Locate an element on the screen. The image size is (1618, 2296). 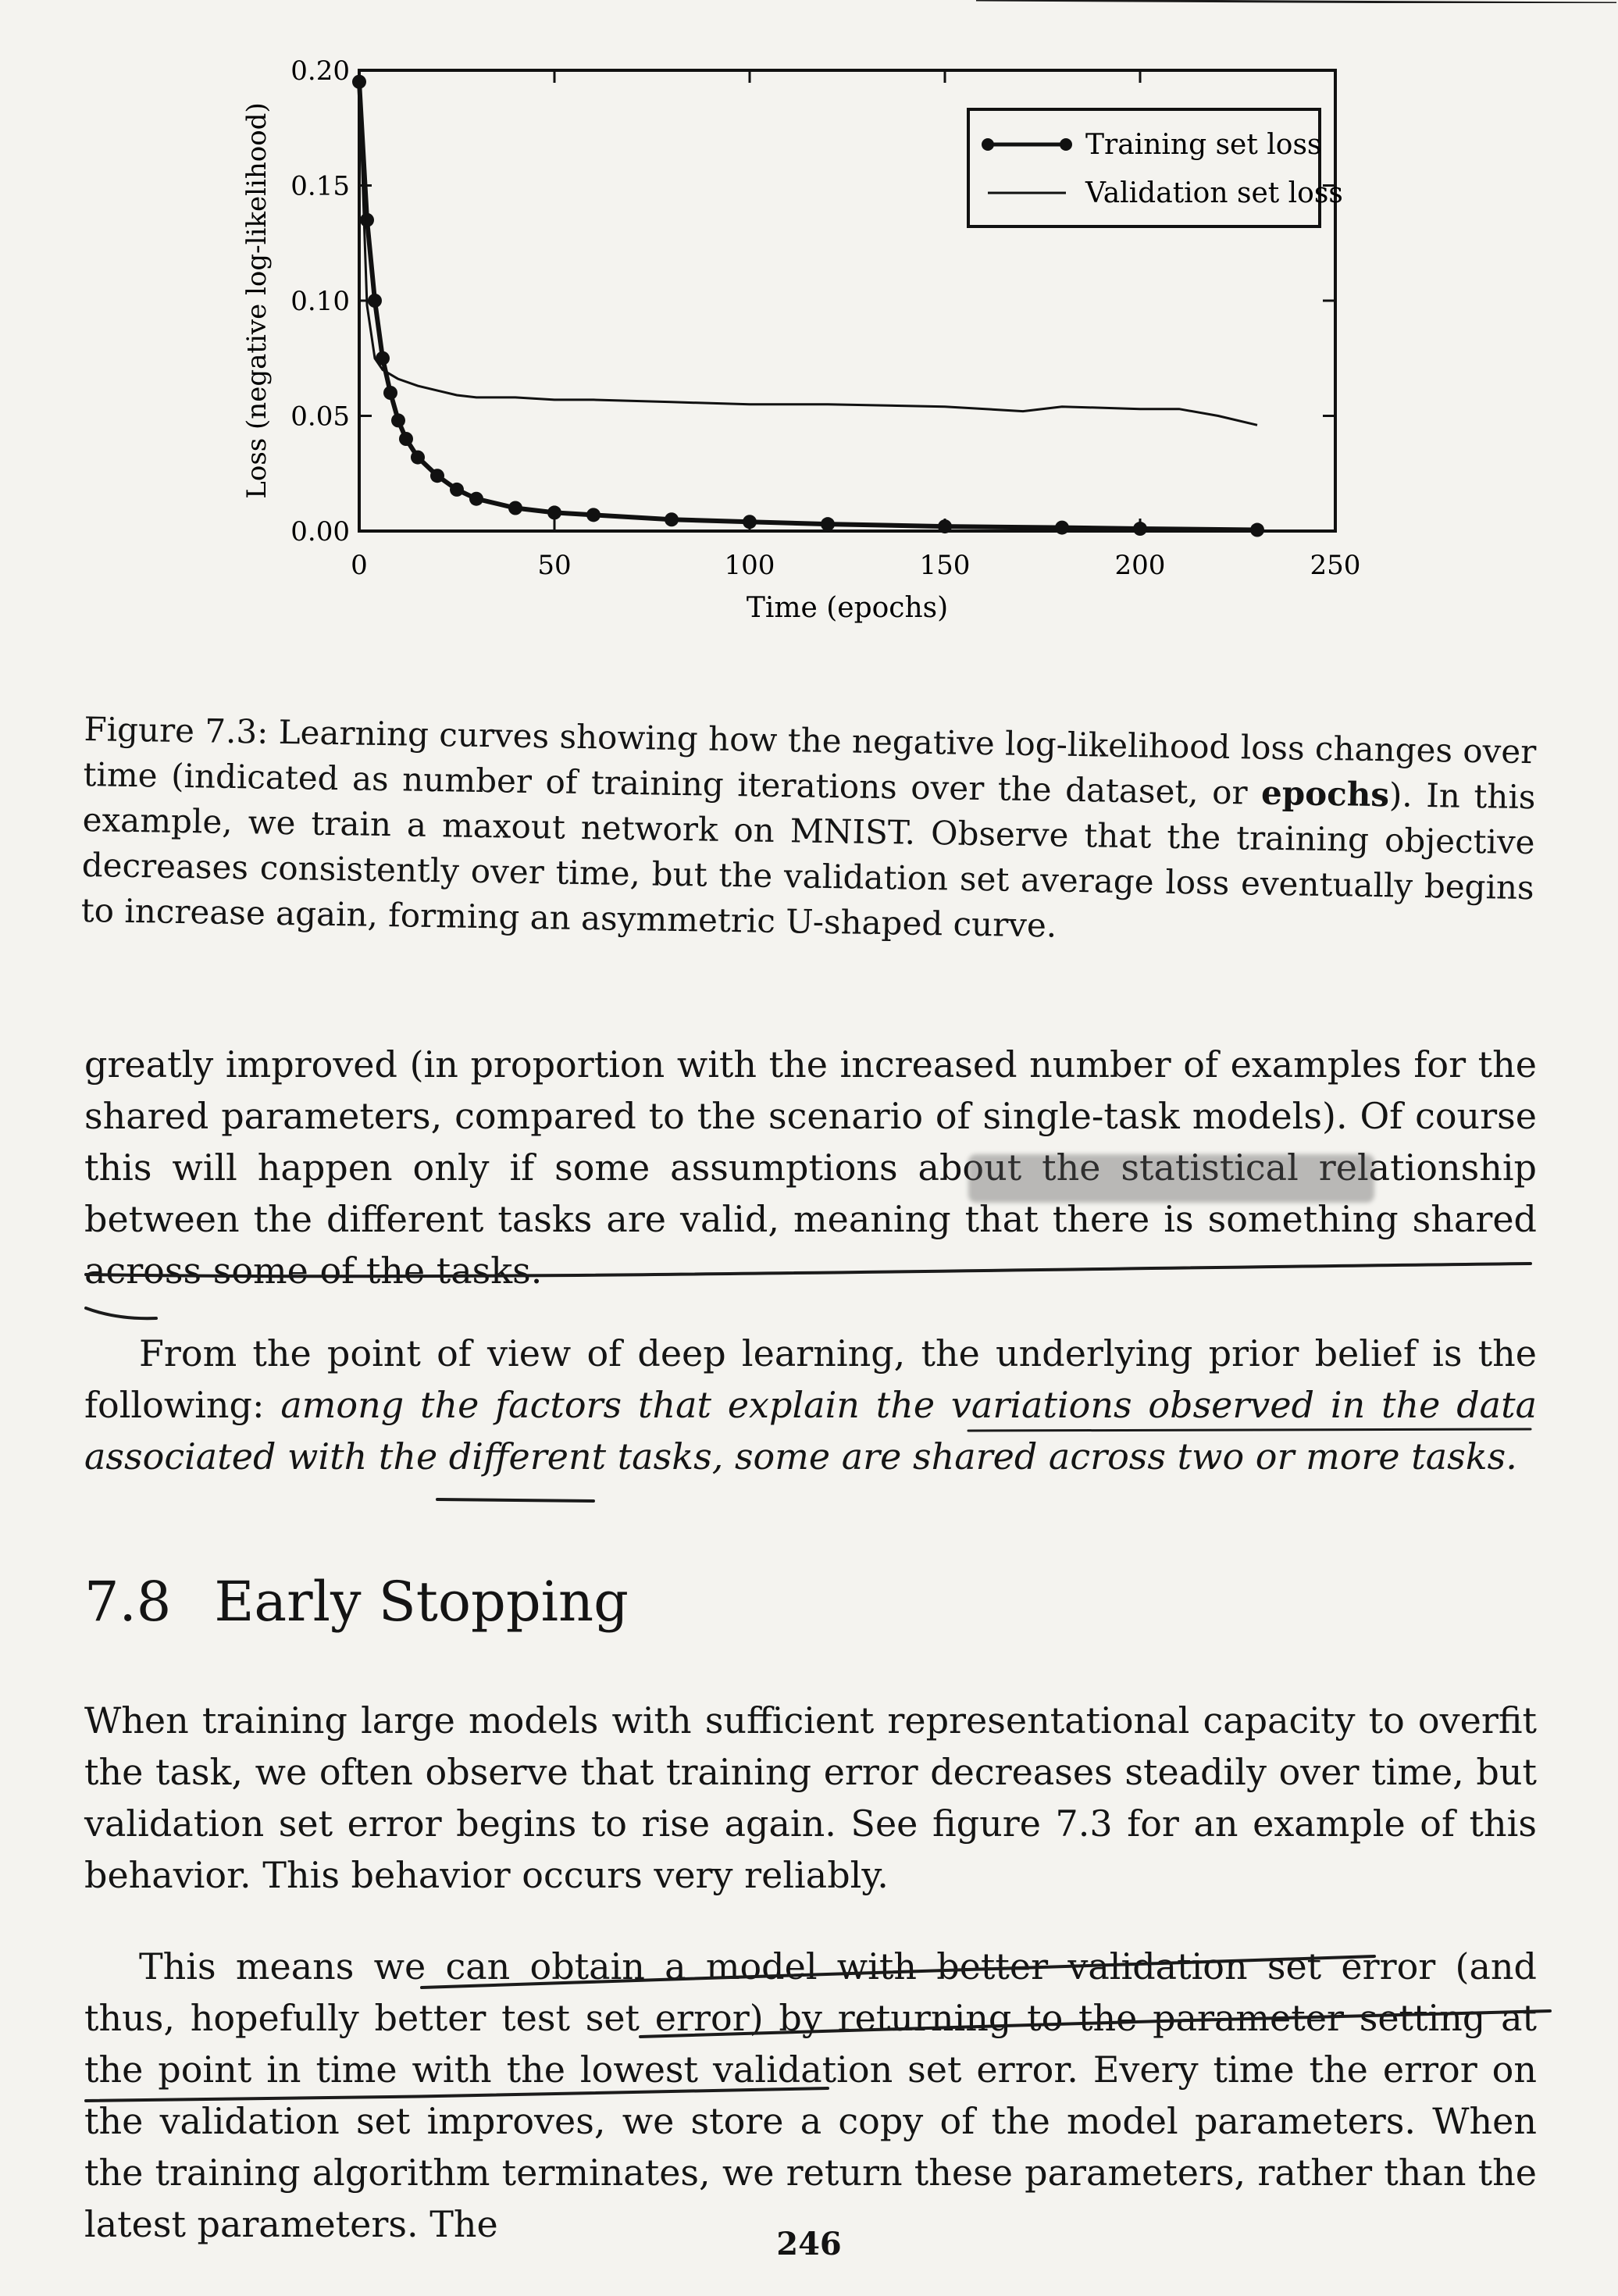
x-tick-label: 100 is located at coordinates (750, 565).